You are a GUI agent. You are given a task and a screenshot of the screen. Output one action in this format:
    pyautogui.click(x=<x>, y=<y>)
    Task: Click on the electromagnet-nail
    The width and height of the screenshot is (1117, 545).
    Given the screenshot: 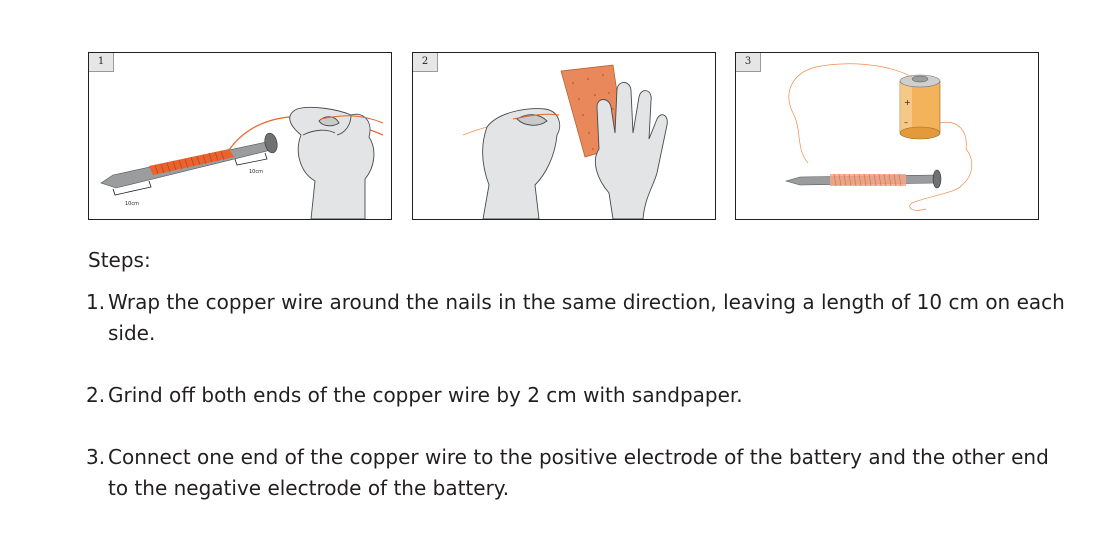 What is the action you would take?
    pyautogui.click(x=863, y=179)
    